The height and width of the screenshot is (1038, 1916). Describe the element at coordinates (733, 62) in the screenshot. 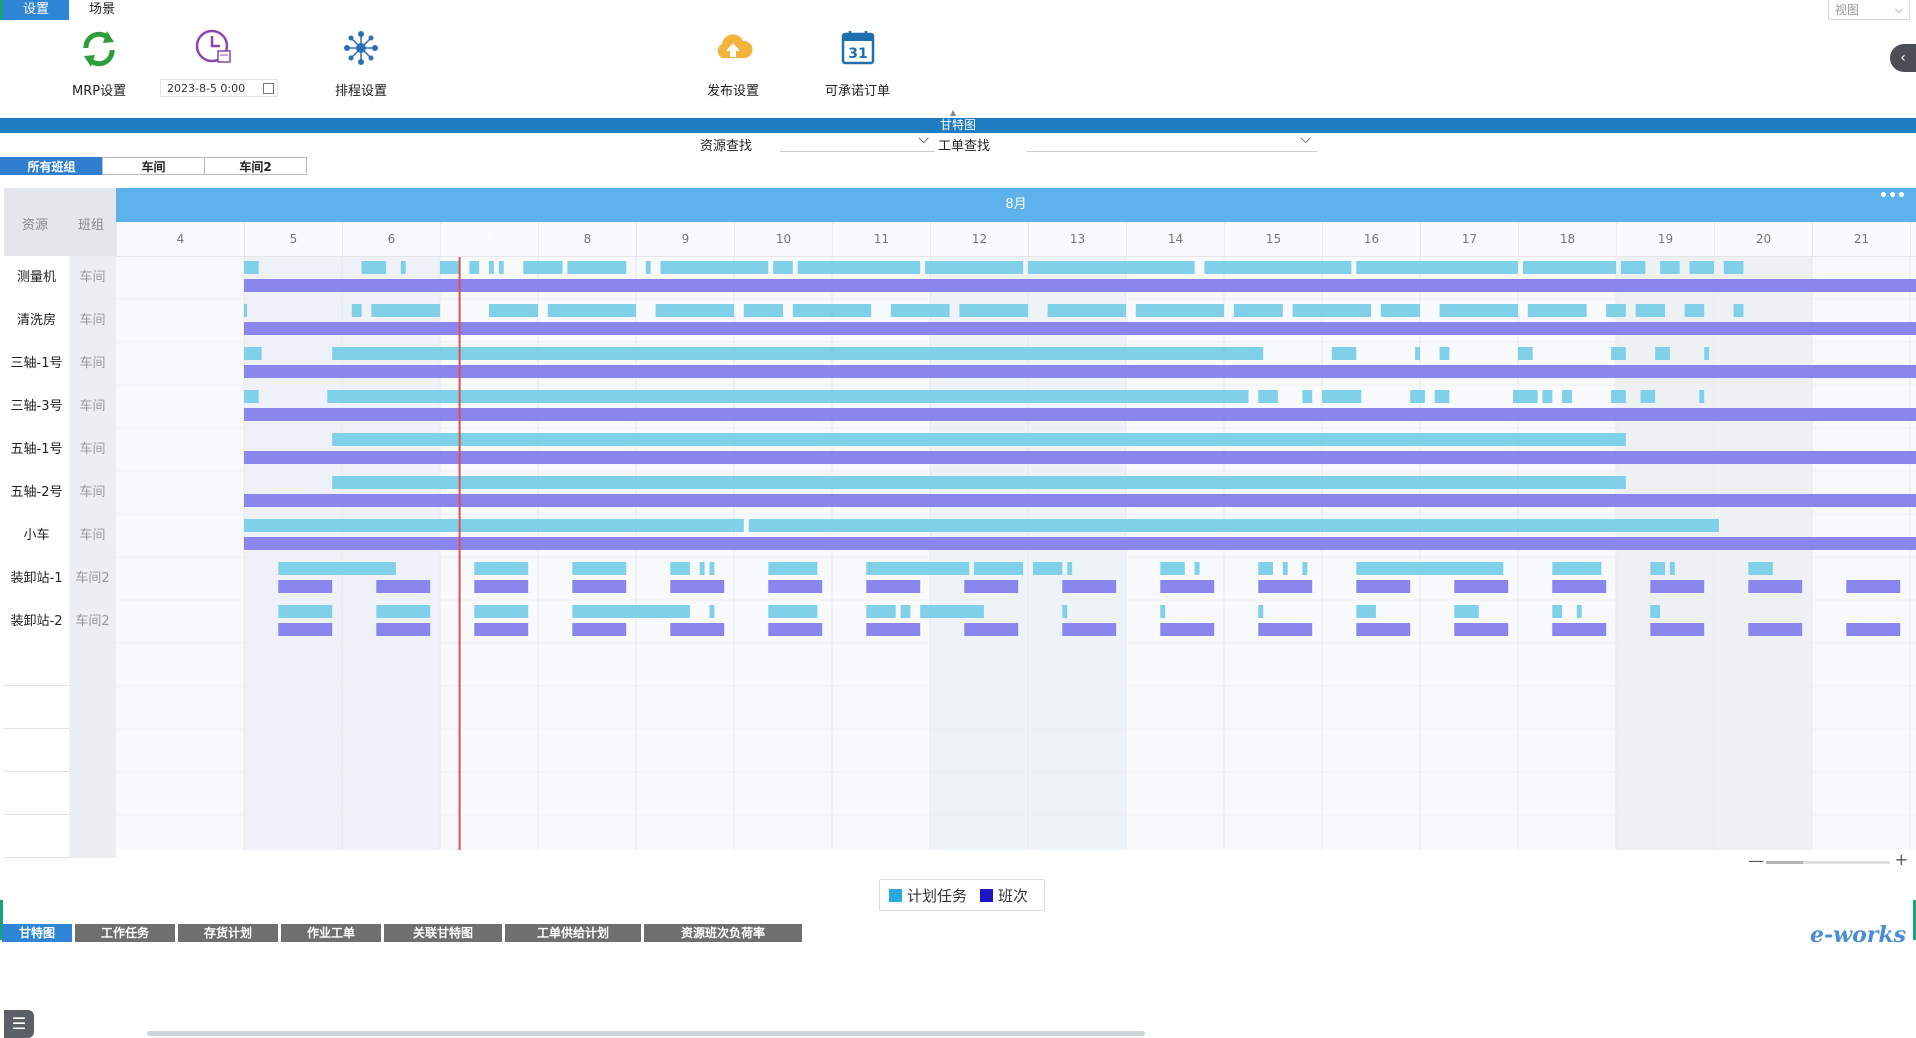

I see `publish-settings-button: 发布设置` at that location.